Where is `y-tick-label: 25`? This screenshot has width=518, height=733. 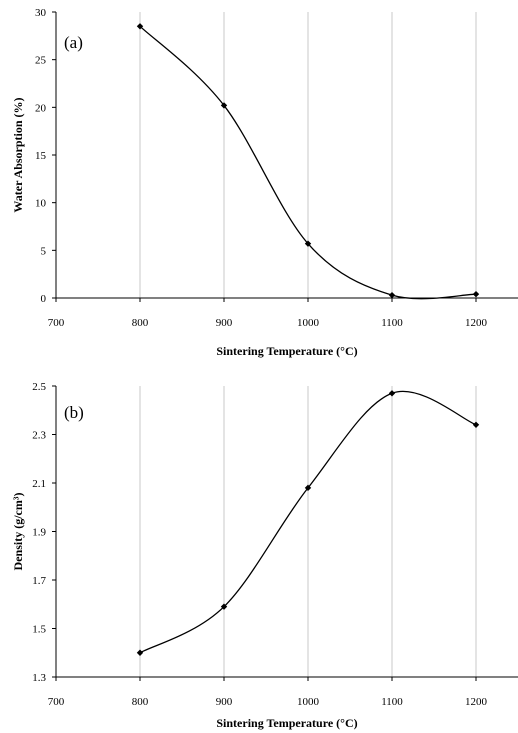 y-tick-label: 25 is located at coordinates (41, 61).